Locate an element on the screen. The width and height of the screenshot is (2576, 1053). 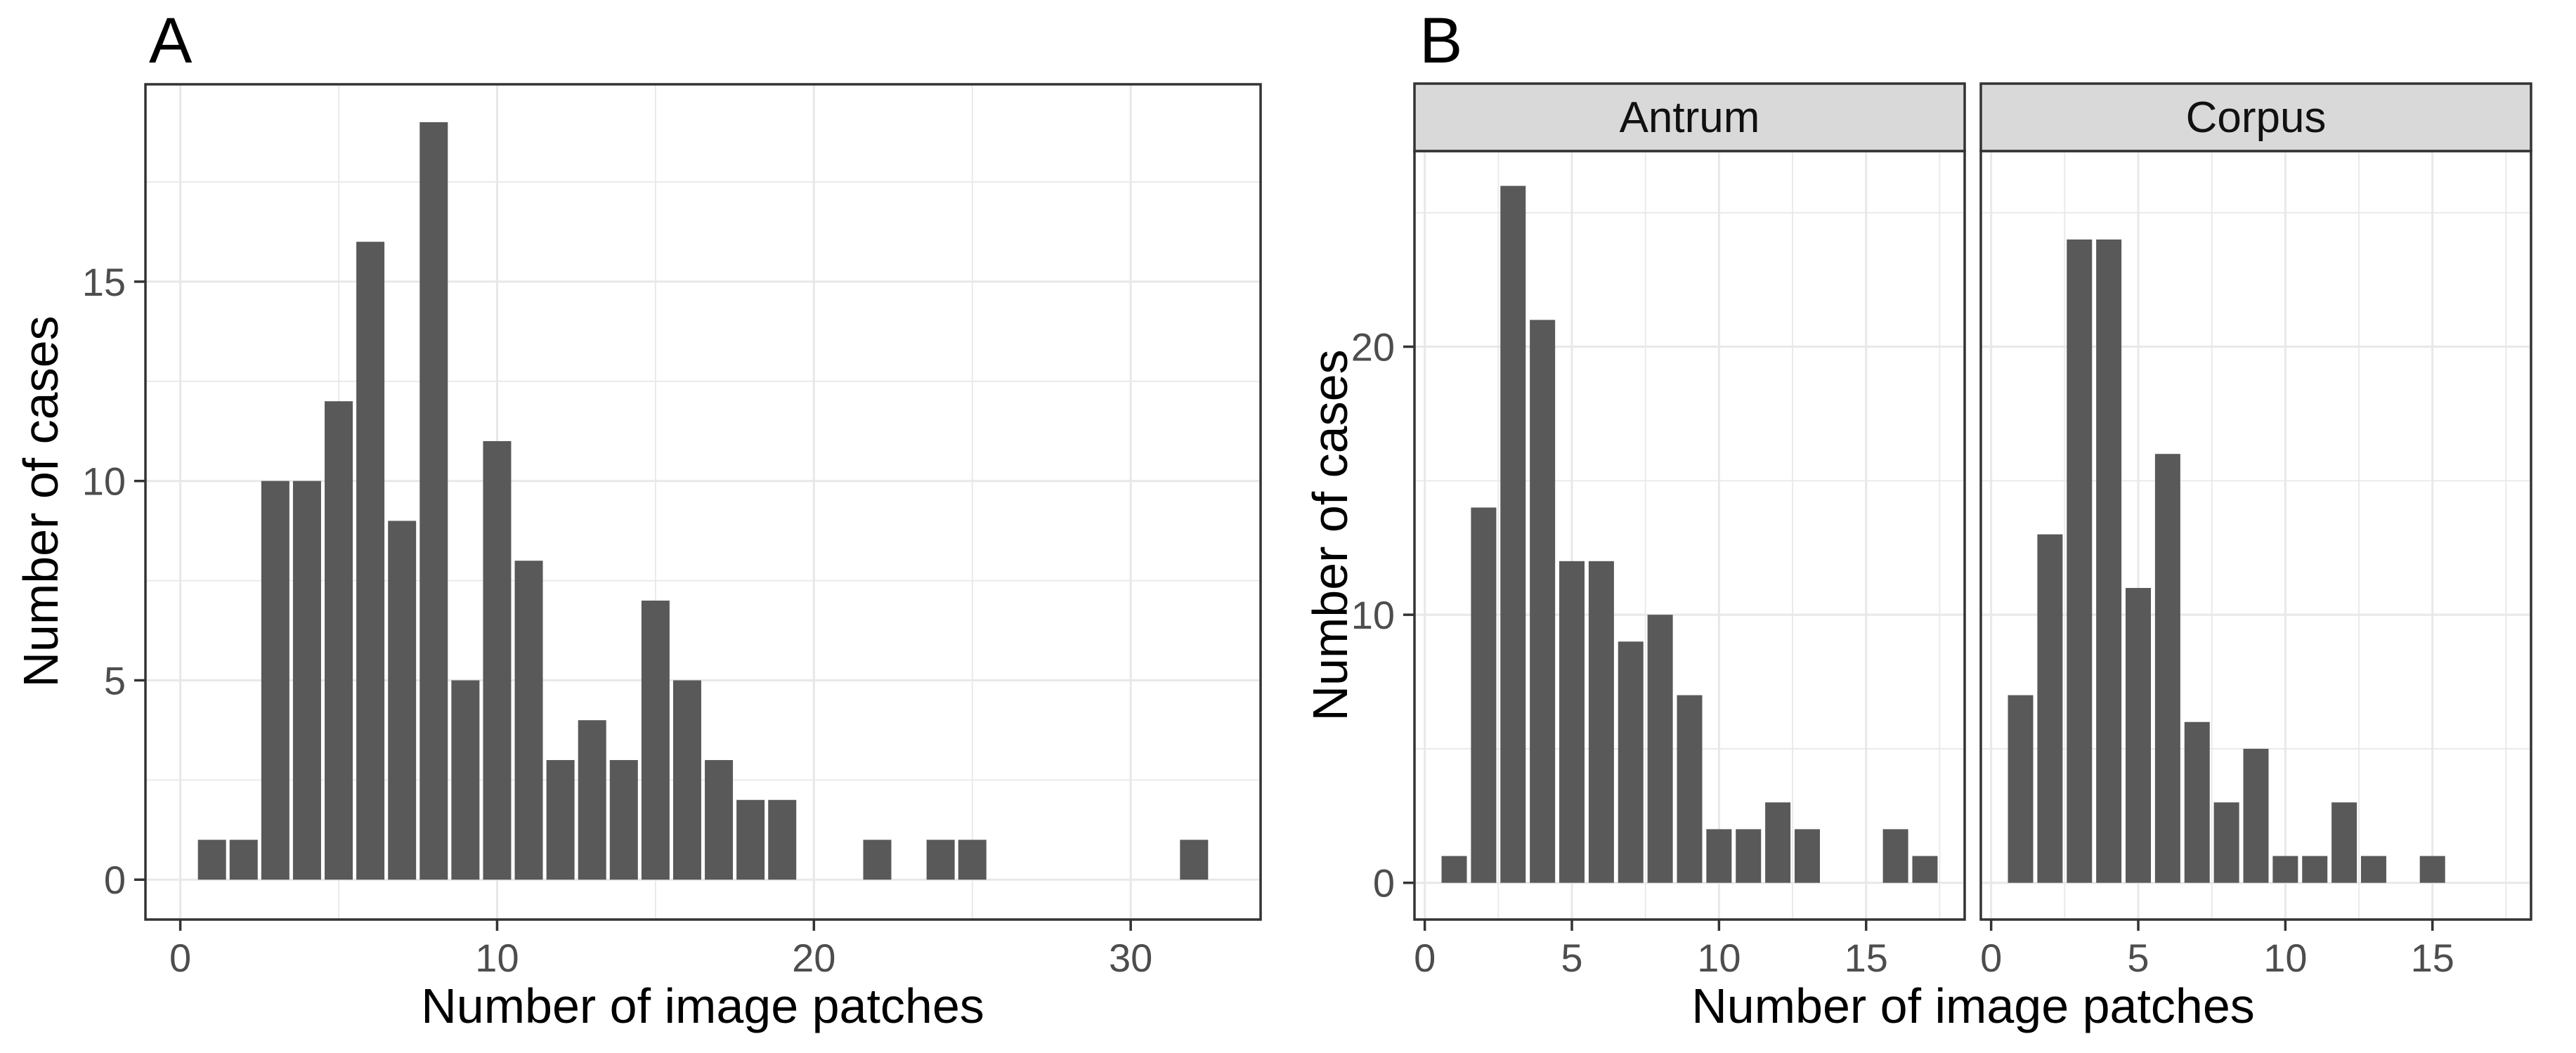
facet-strip-label-corpus: Corpus is located at coordinates (2256, 117).